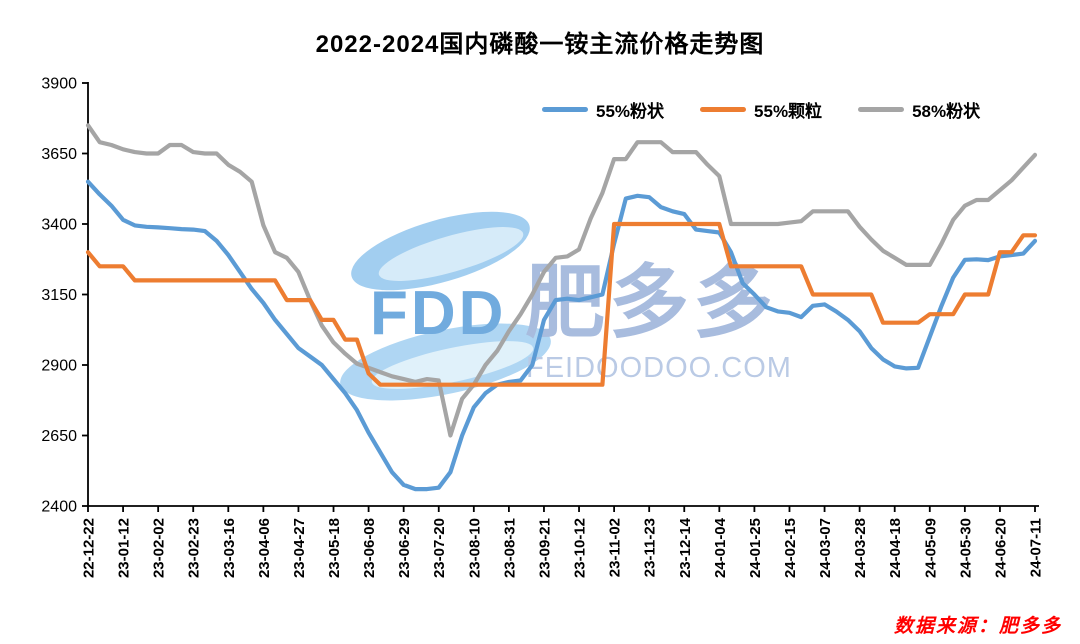 The width and height of the screenshot is (1080, 644). What do you see at coordinates (685, 547) in the screenshot?
I see `x-tick-label: 23-12-14` at bounding box center [685, 547].